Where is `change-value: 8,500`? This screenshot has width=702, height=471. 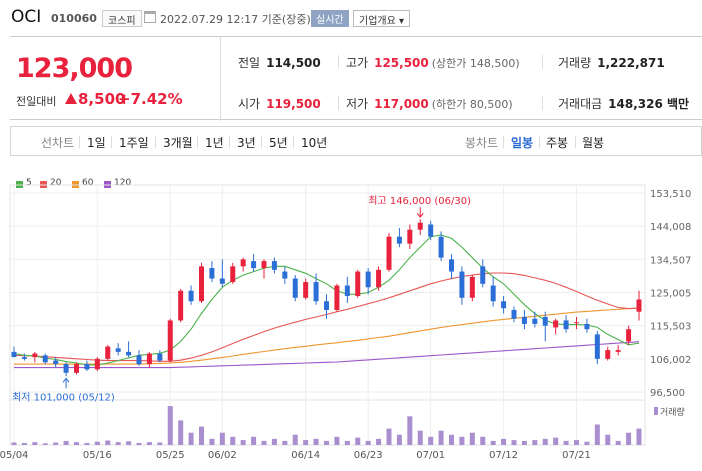
change-value: 8,500 is located at coordinates (102, 99).